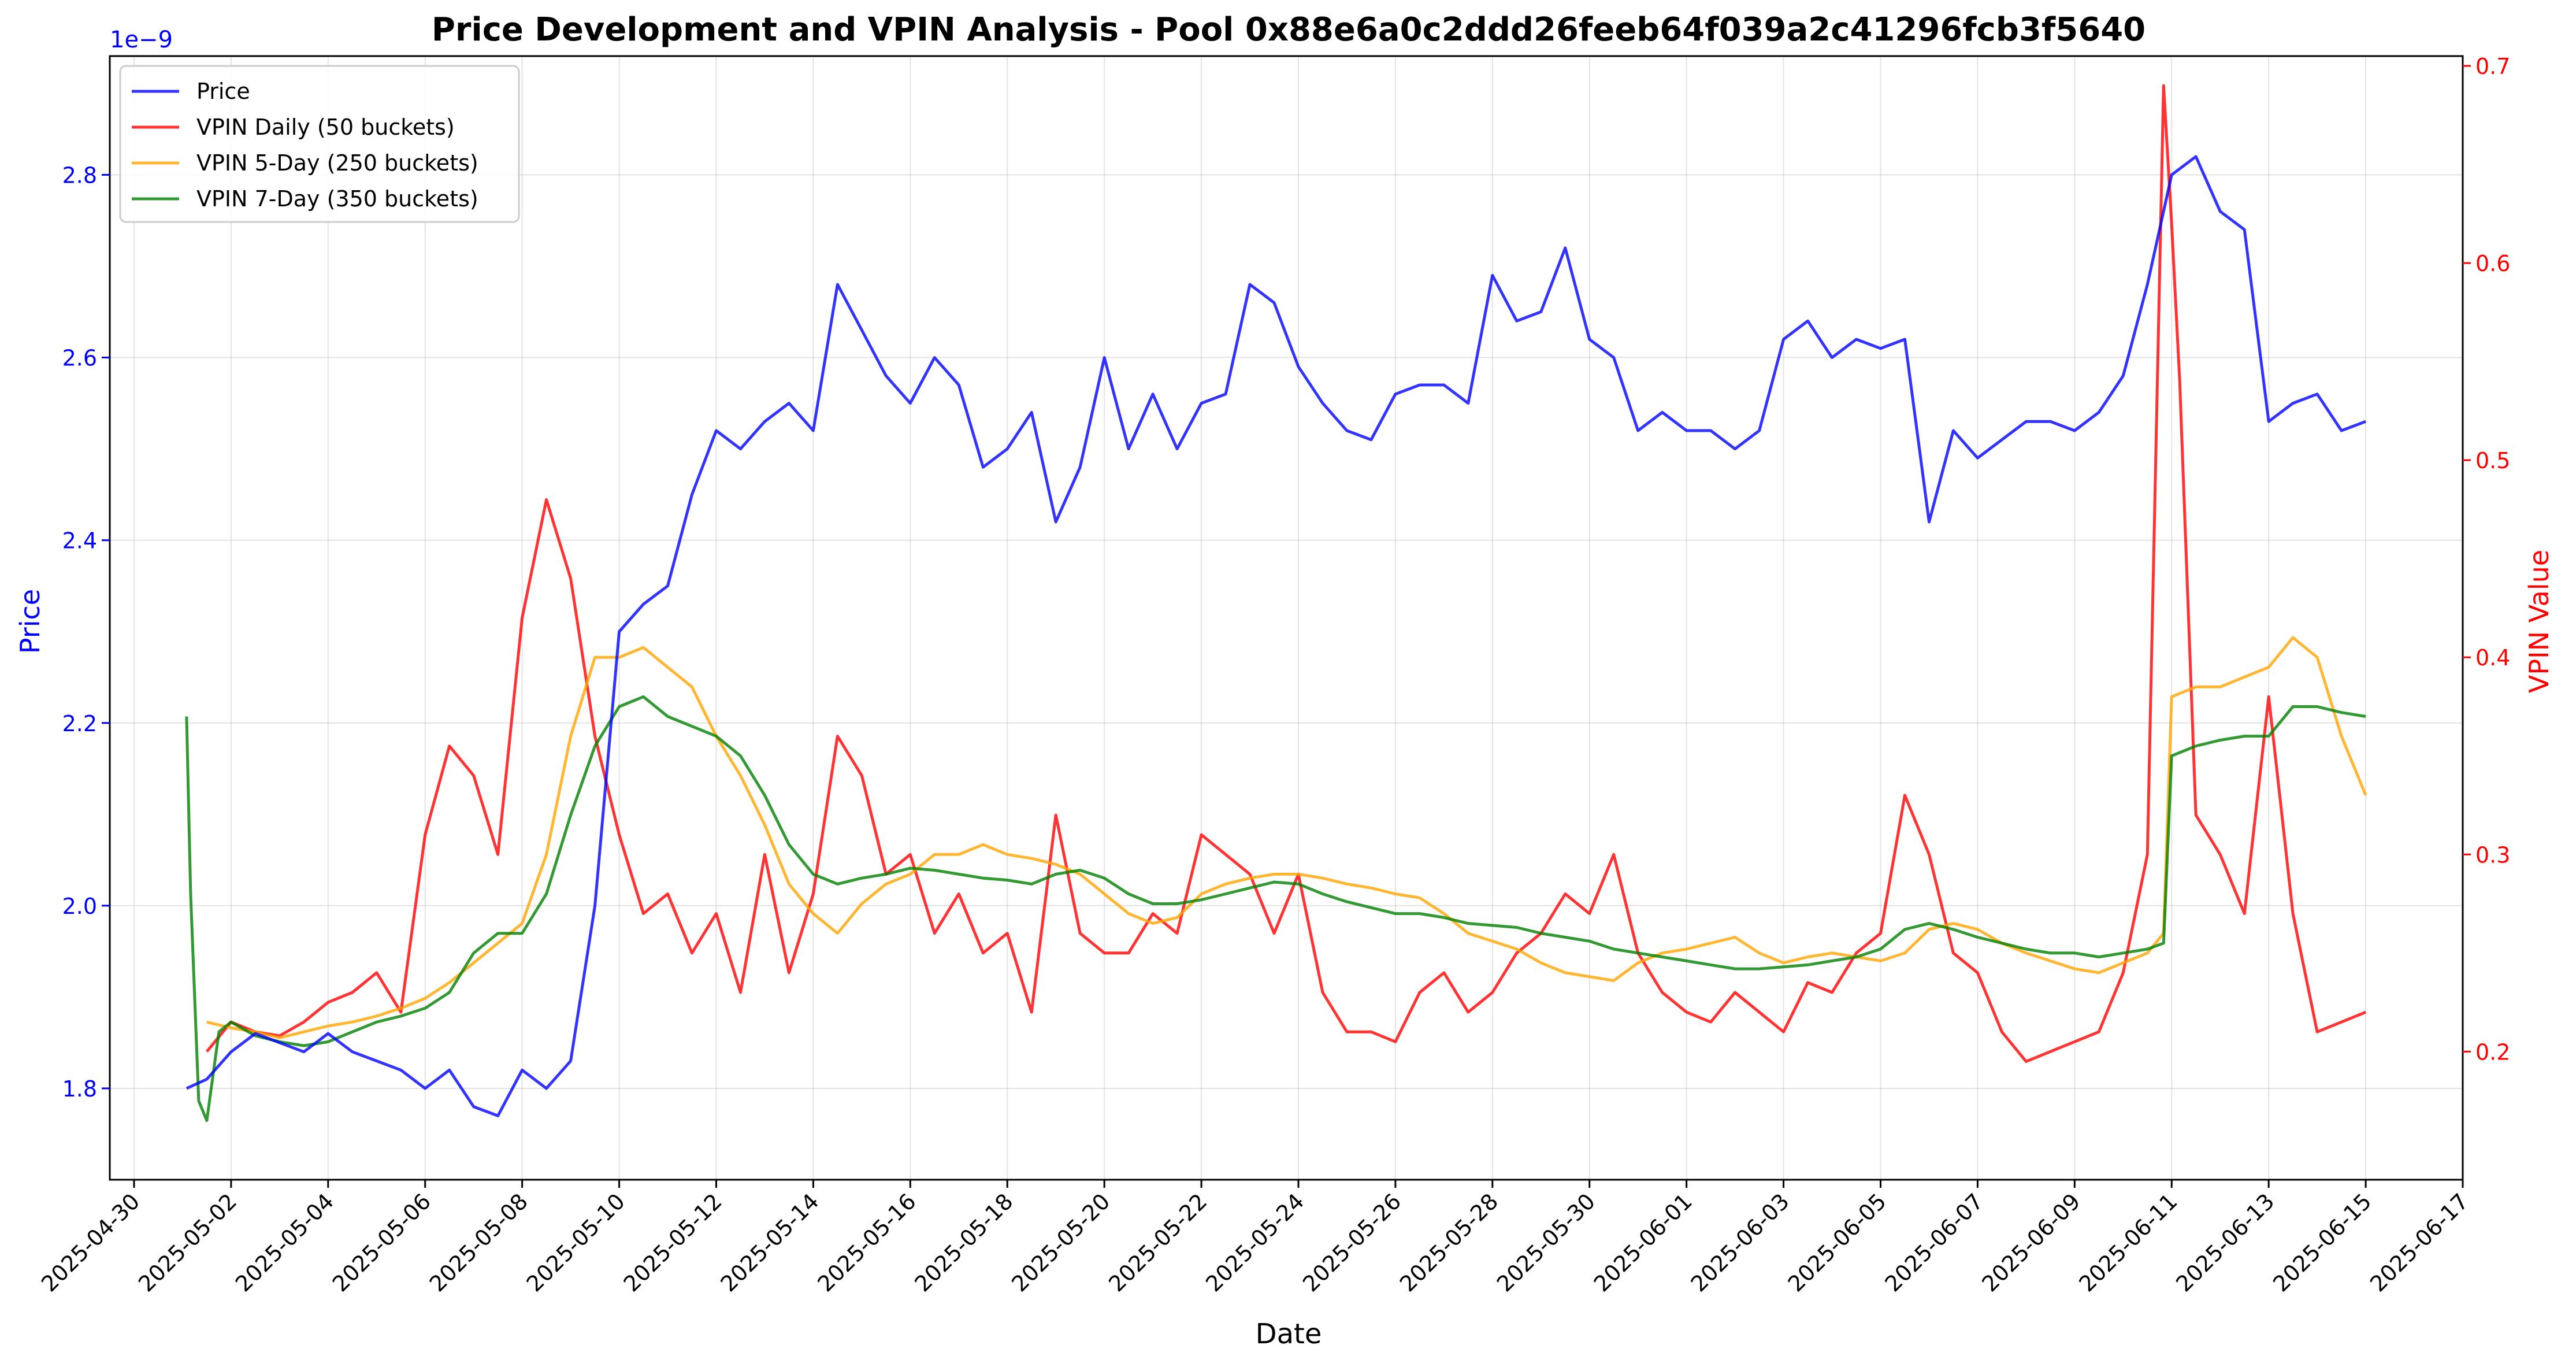 This screenshot has height=1367, width=2576. I want to click on y-axis-label-left: Price, so click(30, 621).